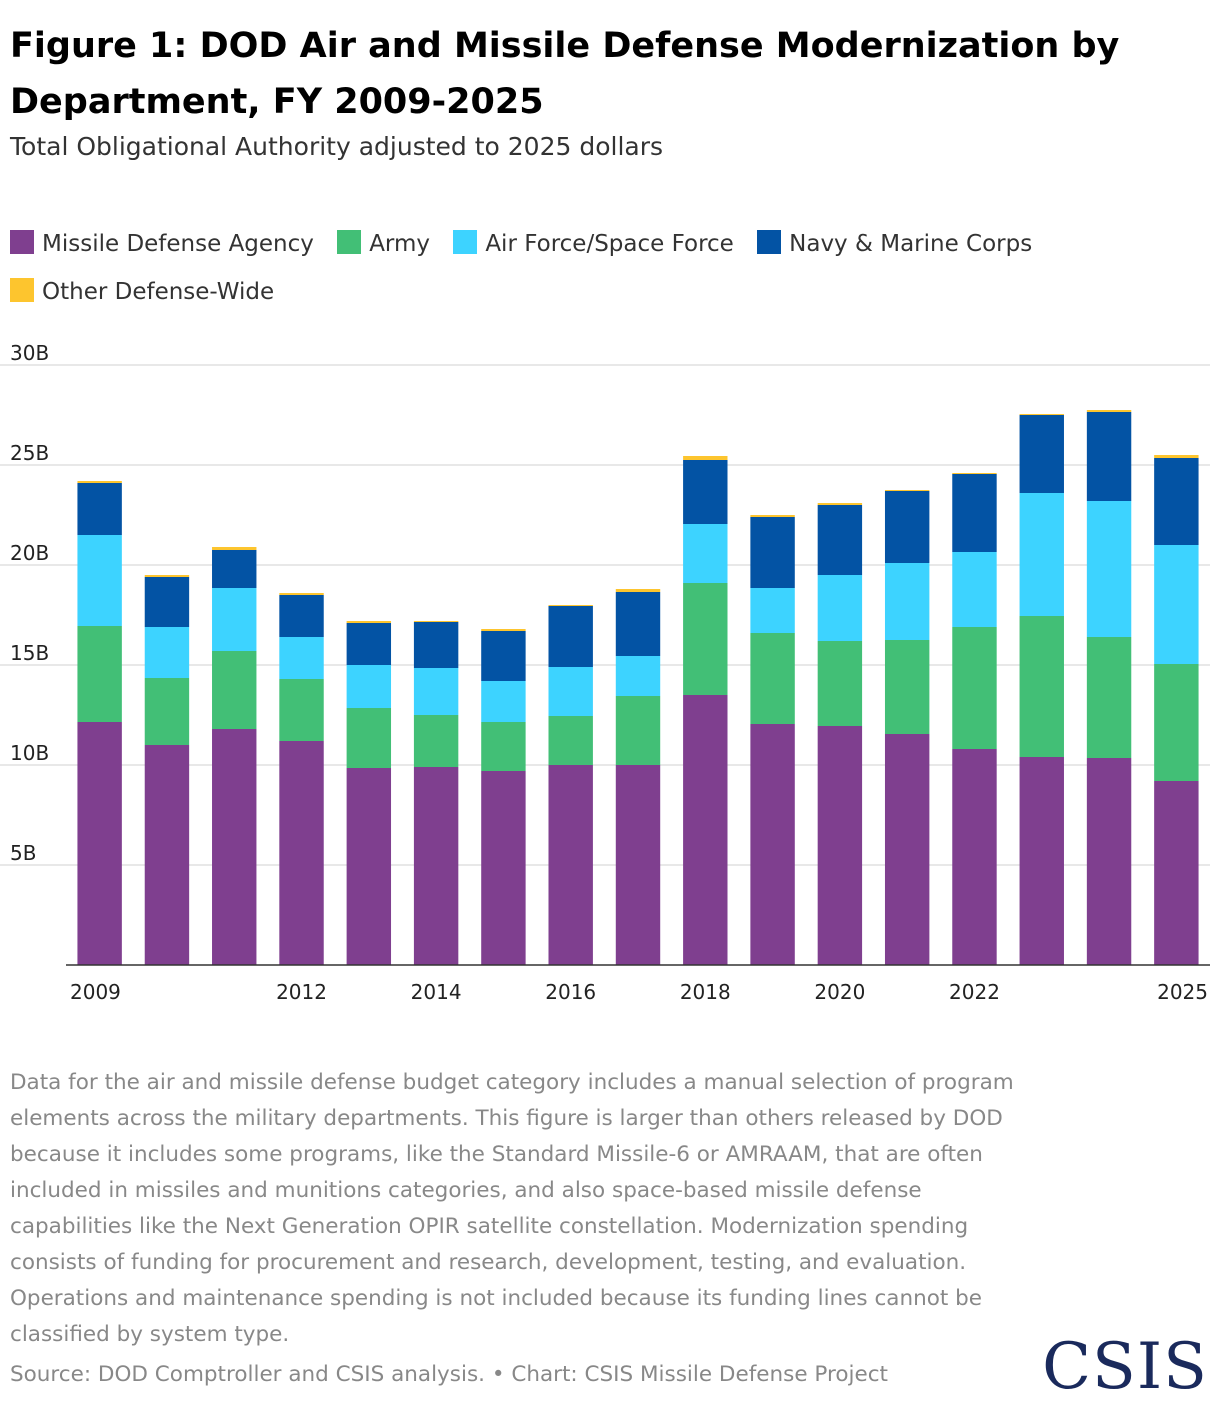 The height and width of the screenshot is (1404, 1220). What do you see at coordinates (29, 353) in the screenshot?
I see `y-tick-label: 30B` at bounding box center [29, 353].